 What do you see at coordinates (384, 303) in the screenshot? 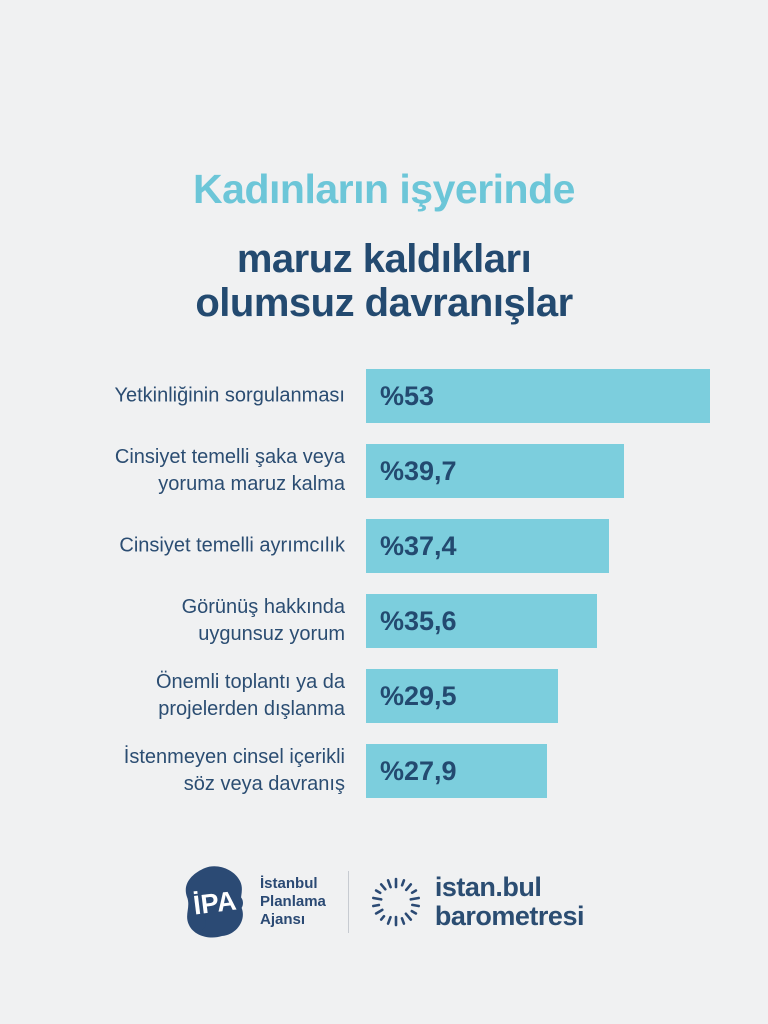
I see `title-line-3: olumsuz davranışlar` at bounding box center [384, 303].